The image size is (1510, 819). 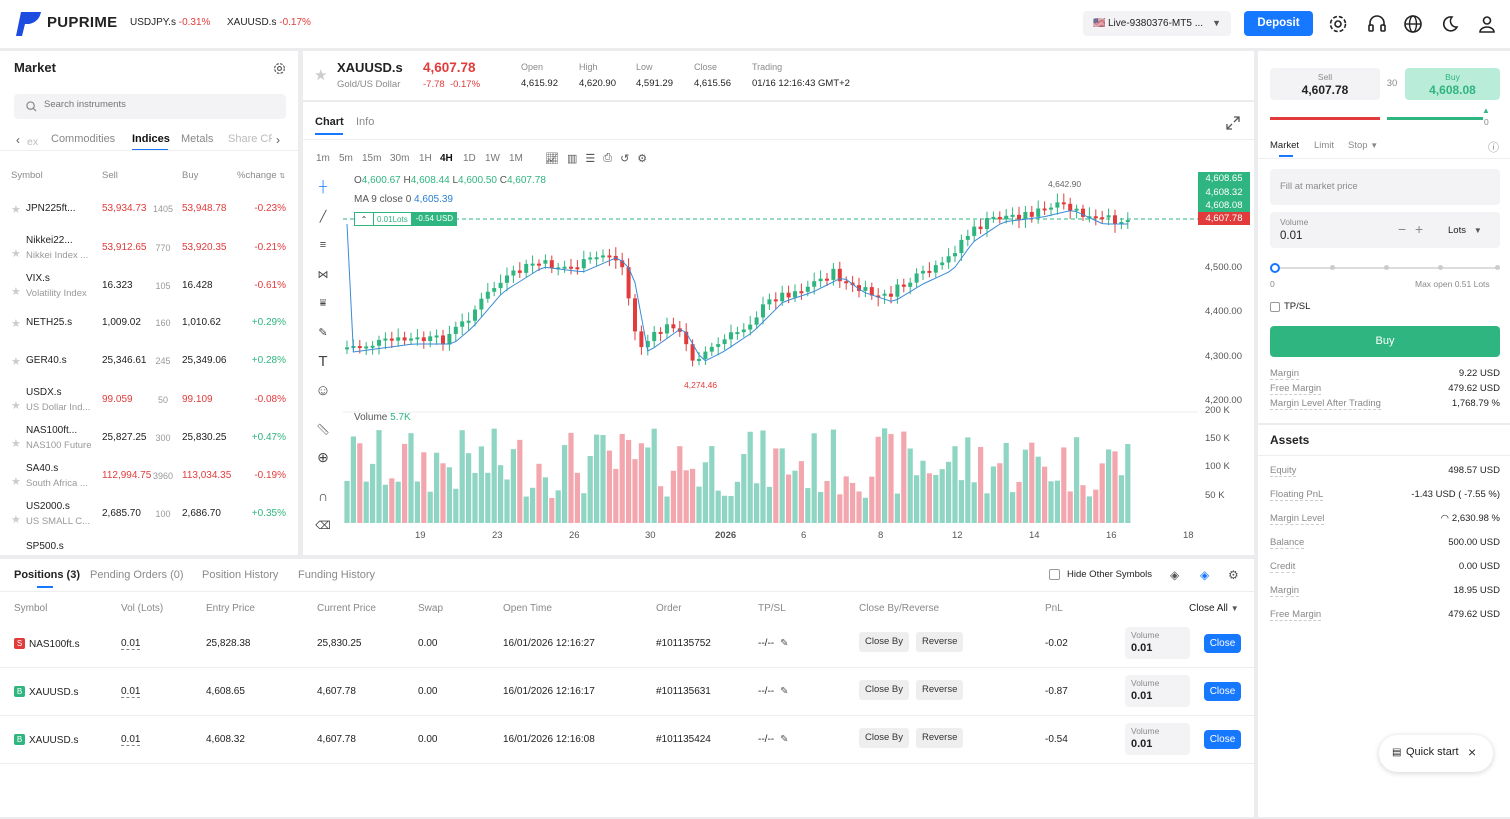 What do you see at coordinates (1275, 268) in the screenshot?
I see `slider-thumb` at bounding box center [1275, 268].